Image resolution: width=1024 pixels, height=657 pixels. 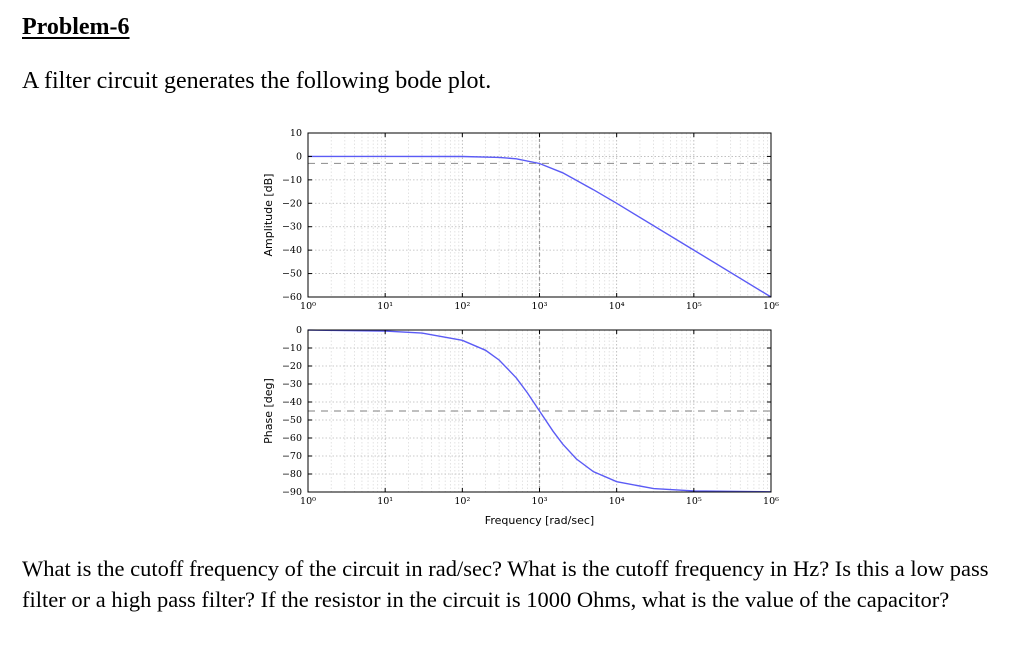 What do you see at coordinates (296, 133) in the screenshot?
I see `y-tick-label: 10` at bounding box center [296, 133].